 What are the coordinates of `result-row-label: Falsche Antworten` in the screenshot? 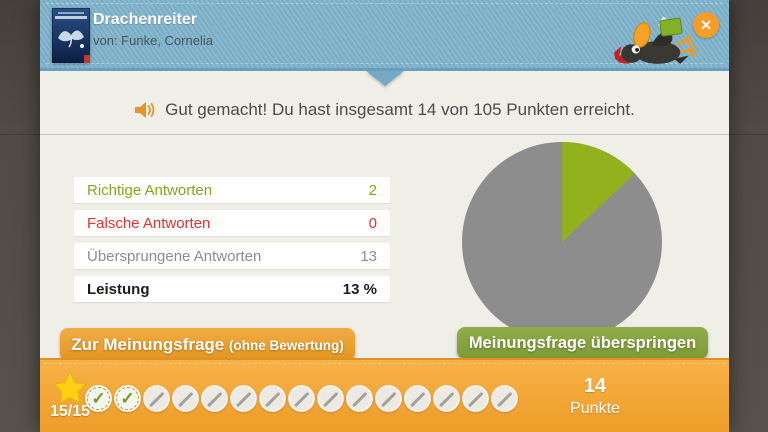 It's located at (149, 223).